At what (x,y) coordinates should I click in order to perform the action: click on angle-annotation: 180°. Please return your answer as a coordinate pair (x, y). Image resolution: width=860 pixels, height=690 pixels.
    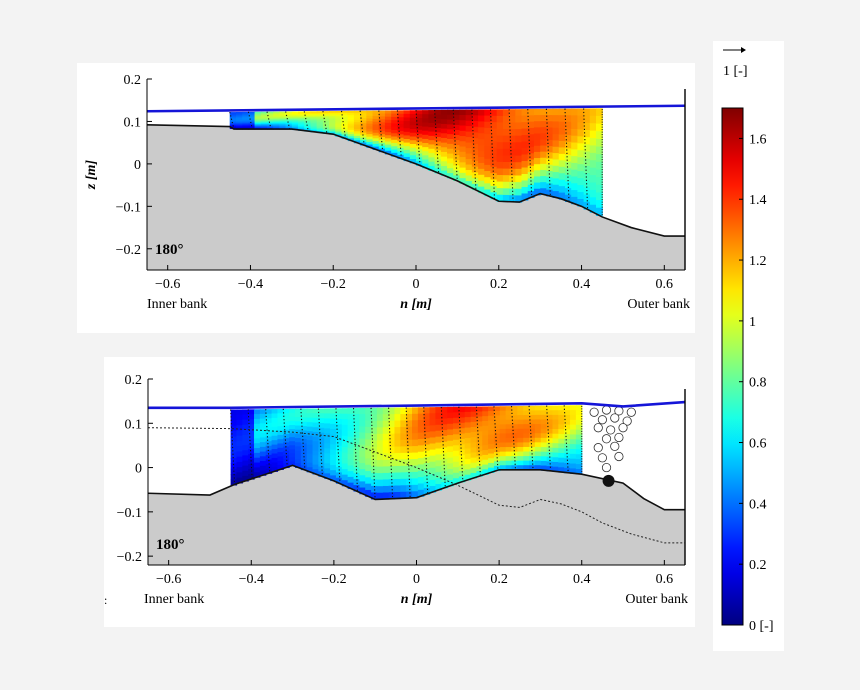
    Looking at the image, I should click on (169, 250).